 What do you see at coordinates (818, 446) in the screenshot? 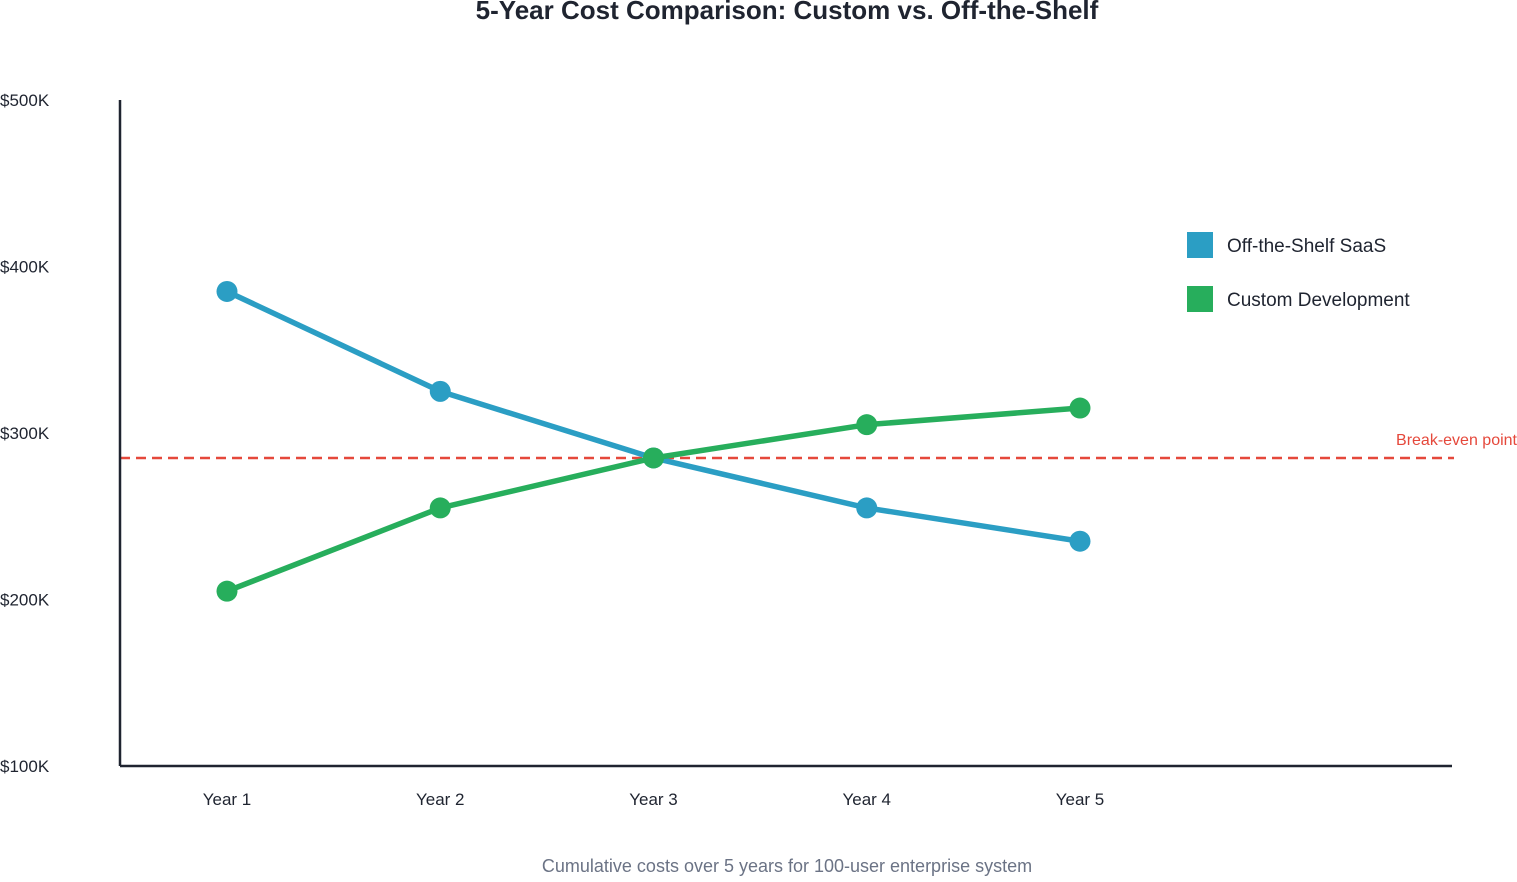
I see `reference-layer: Break-even point` at bounding box center [818, 446].